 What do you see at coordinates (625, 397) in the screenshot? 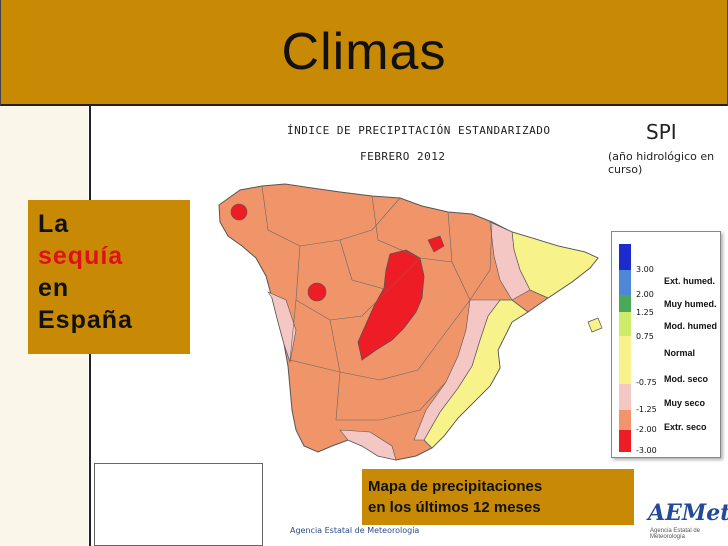
I see `legend-swatch-mod-seco` at bounding box center [625, 397].